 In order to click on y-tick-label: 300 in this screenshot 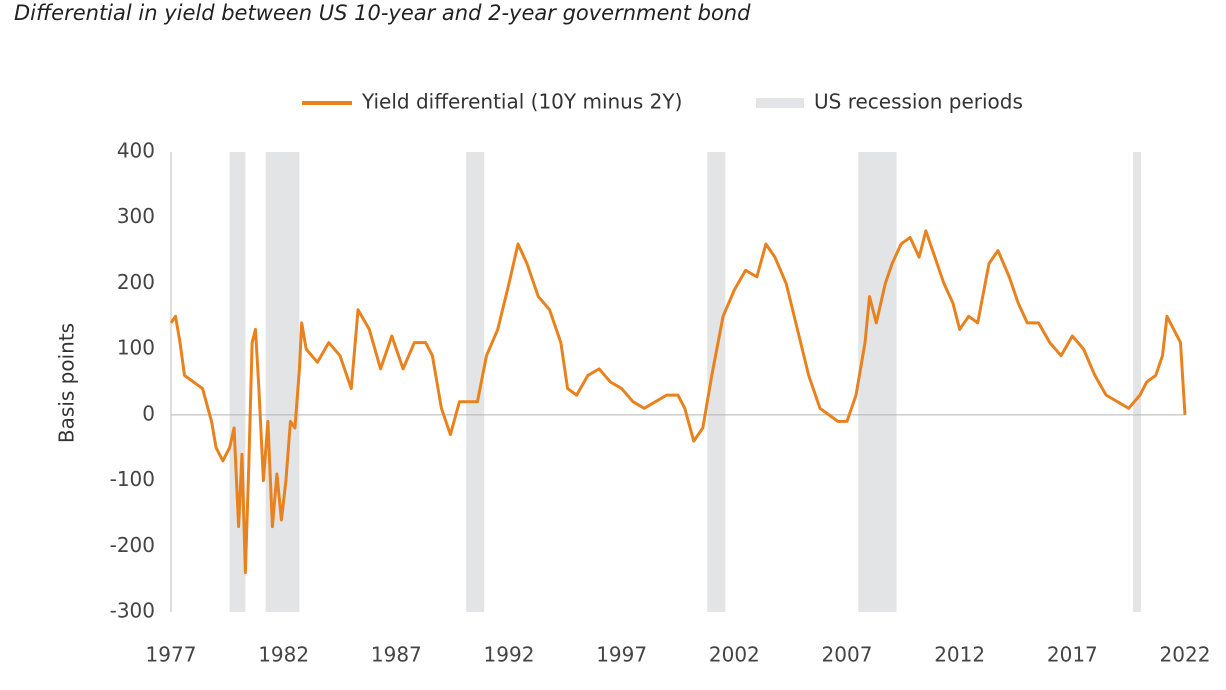, I will do `click(136, 216)`.